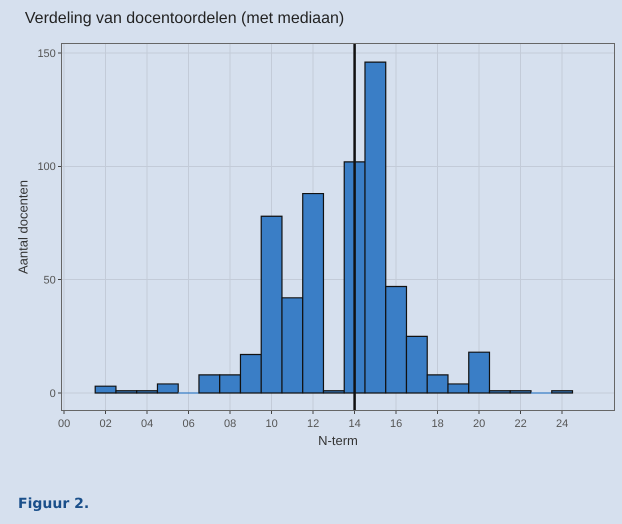  I want to click on y-tick-label: 0, so click(53, 394).